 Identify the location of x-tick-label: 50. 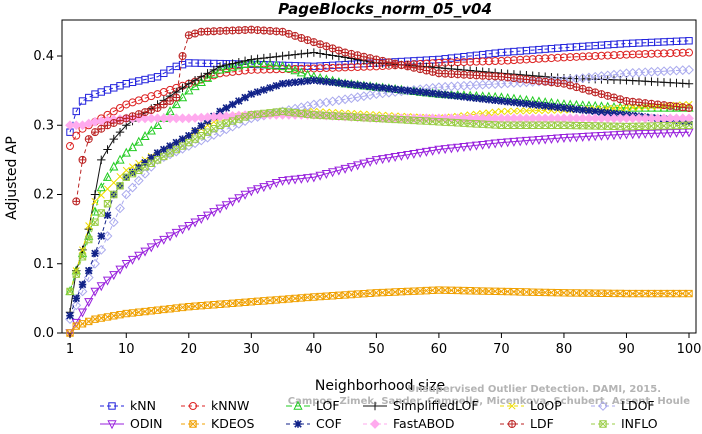
(376, 349).